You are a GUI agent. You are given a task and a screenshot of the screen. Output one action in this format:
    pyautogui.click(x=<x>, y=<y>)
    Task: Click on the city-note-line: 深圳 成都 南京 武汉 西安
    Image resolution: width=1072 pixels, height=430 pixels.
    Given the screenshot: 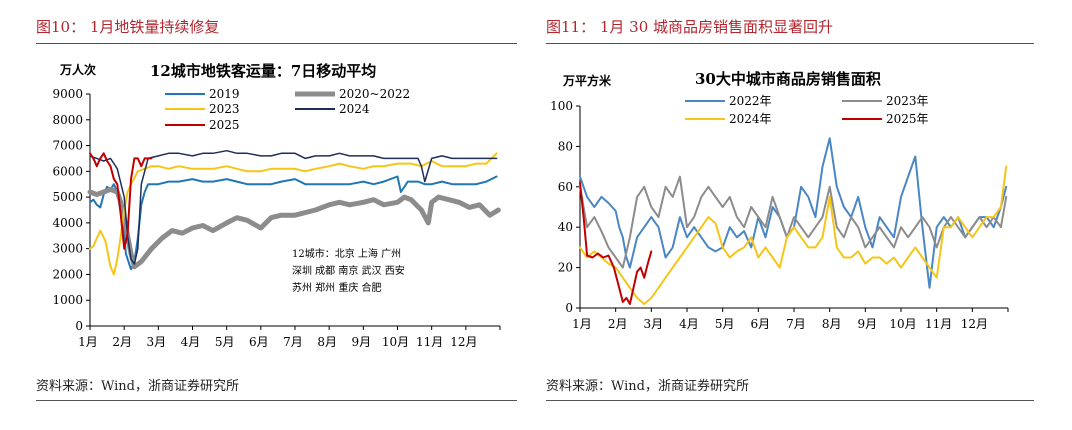 What is the action you would take?
    pyautogui.click(x=348, y=270)
    